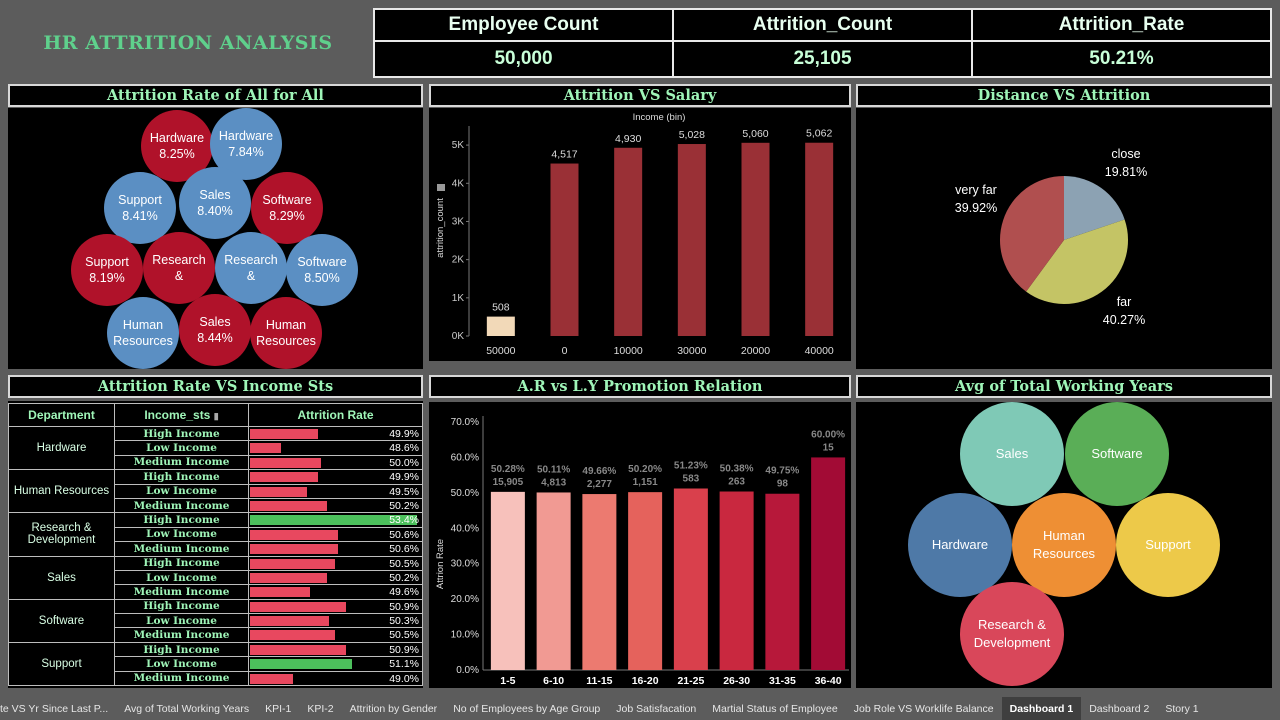  What do you see at coordinates (177, 415) in the screenshot?
I see `col-header-income-sts-label: Income_sts` at bounding box center [177, 415].